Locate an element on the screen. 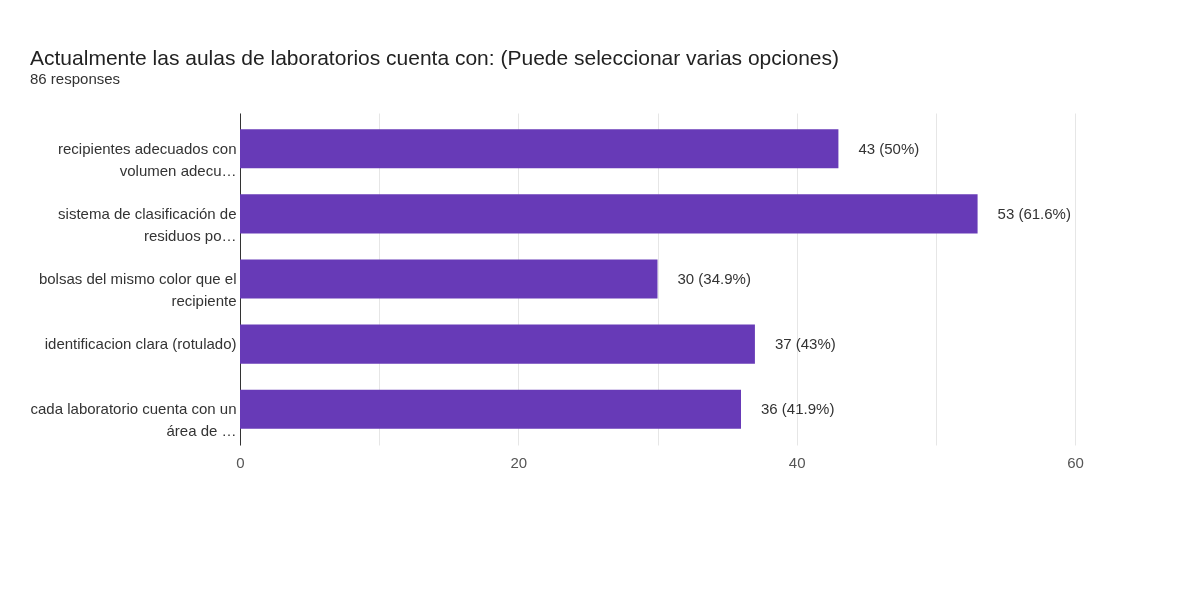  data-label: 37 (43%) is located at coordinates (805, 344).